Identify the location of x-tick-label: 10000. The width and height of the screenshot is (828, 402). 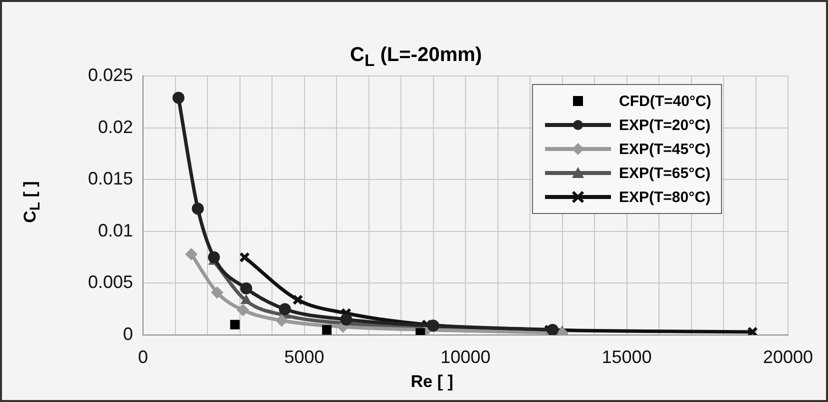
(465, 356).